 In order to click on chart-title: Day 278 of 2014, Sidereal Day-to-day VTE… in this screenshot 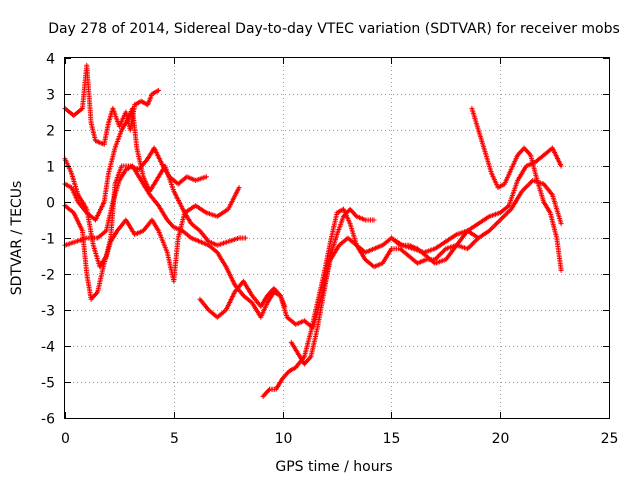, I will do `click(334, 29)`.